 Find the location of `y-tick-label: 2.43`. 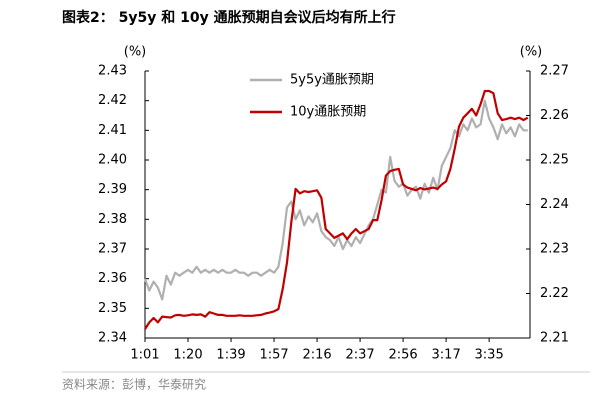

y-tick-label: 2.43 is located at coordinates (112, 71).